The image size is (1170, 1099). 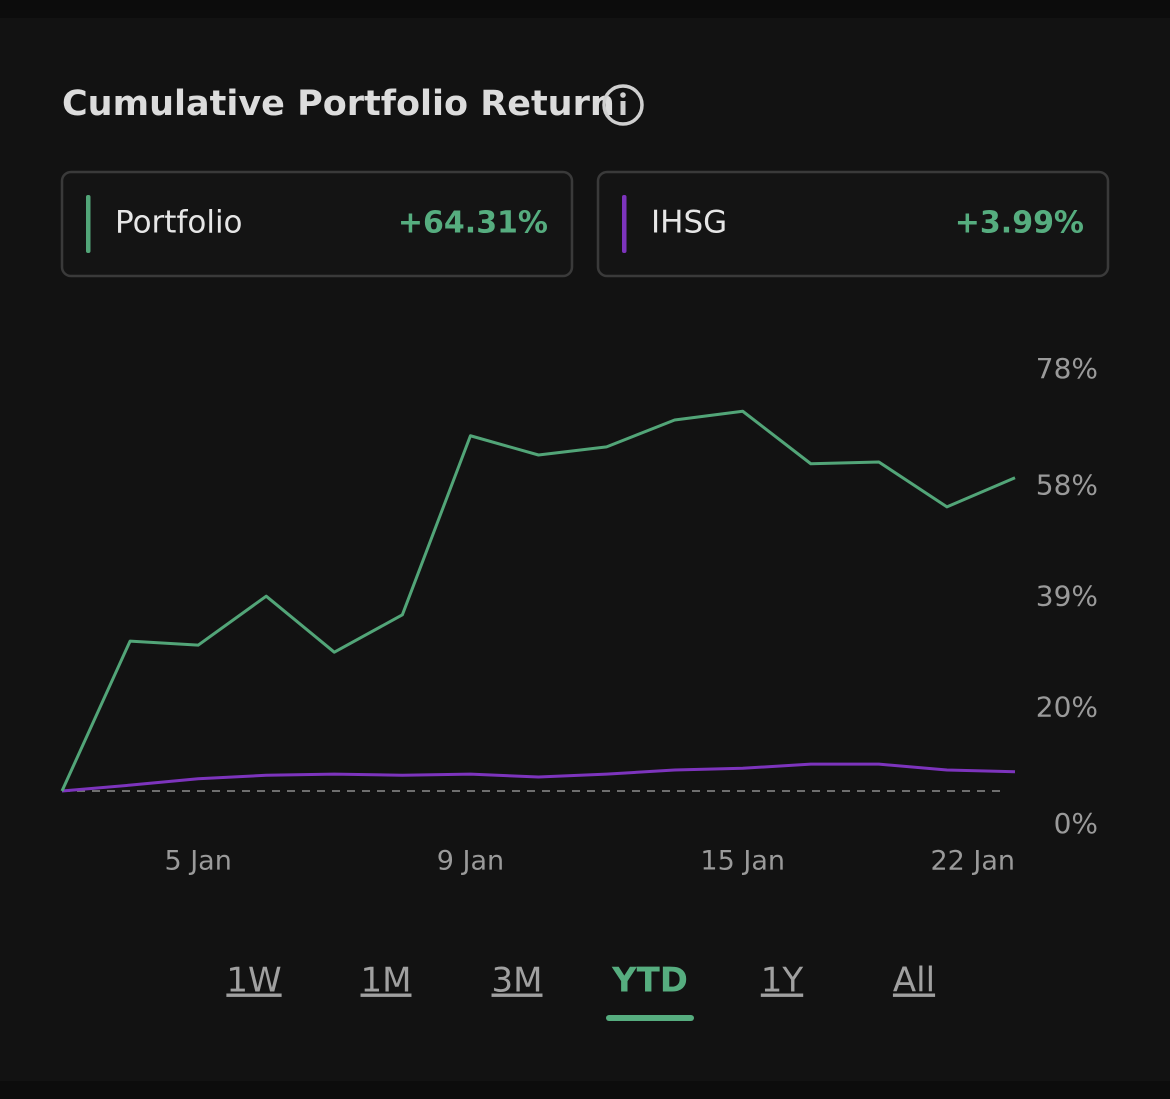 I want to click on period-button: 3M, so click(x=517, y=981).